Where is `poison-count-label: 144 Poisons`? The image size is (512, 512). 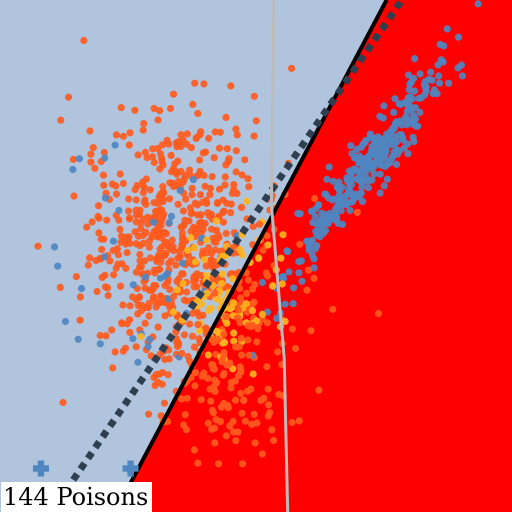
poison-count-label: 144 Poisons is located at coordinates (76, 497).